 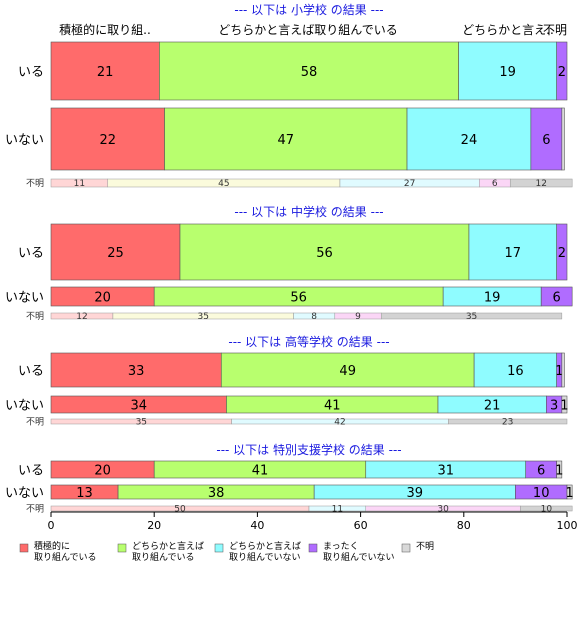 What do you see at coordinates (339, 423) in the screenshot?
I see `bar-value-label-unknown: 42` at bounding box center [339, 423].